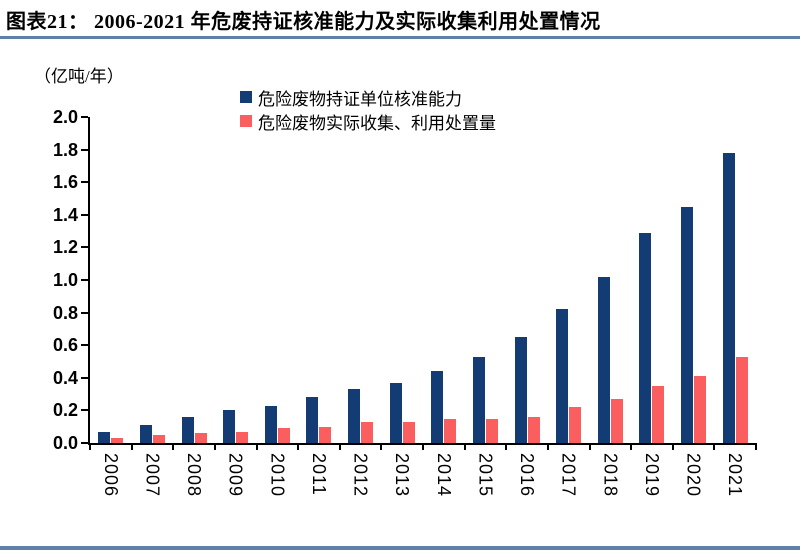 The height and width of the screenshot is (554, 800). What do you see at coordinates (527, 475) in the screenshot?
I see `x-axis-label-2016: 2016` at bounding box center [527, 475].